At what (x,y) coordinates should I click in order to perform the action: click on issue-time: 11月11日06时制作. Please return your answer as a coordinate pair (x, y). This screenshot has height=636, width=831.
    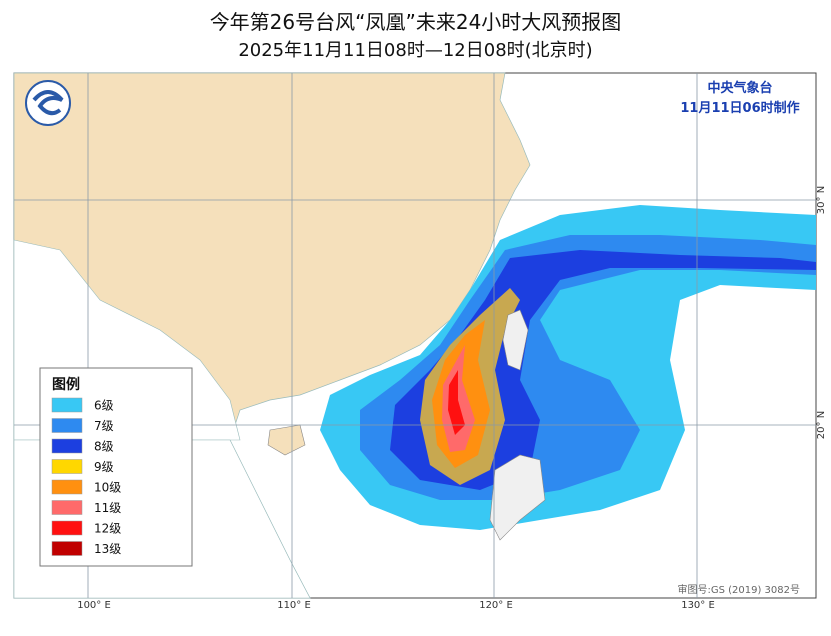
    Looking at the image, I should click on (739, 108).